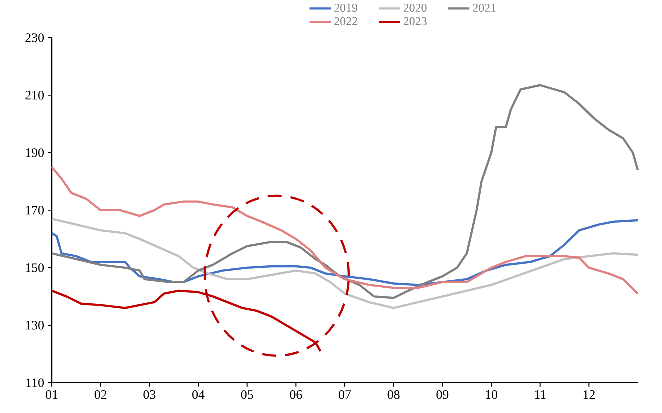  What do you see at coordinates (35, 268) in the screenshot?
I see `y-tick-label: 150` at bounding box center [35, 268].